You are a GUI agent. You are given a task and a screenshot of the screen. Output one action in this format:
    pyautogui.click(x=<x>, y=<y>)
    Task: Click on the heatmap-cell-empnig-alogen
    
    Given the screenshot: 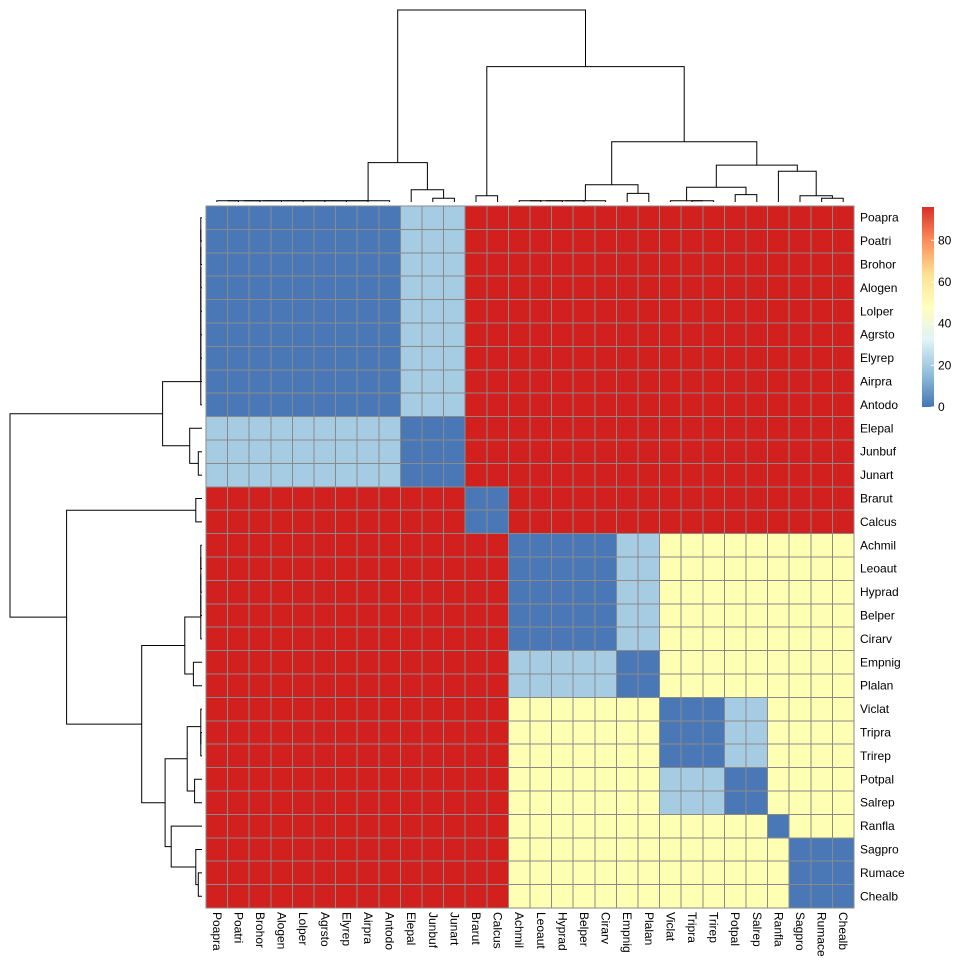 What is the action you would take?
    pyautogui.click(x=281, y=662)
    